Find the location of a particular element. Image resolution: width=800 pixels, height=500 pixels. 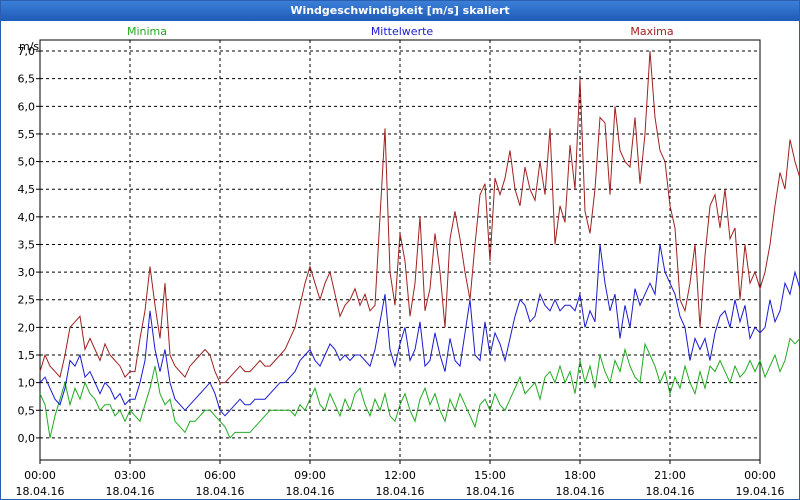

x-tick-time: 21:00 is located at coordinates (670, 475).